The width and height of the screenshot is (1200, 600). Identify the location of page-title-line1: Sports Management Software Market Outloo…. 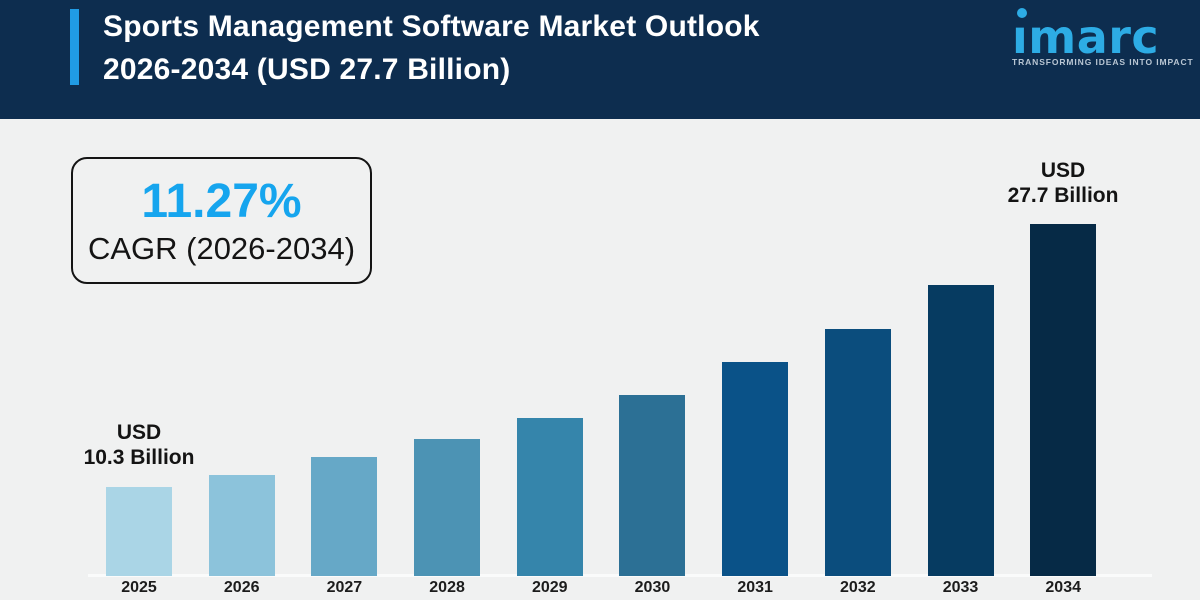
(431, 26).